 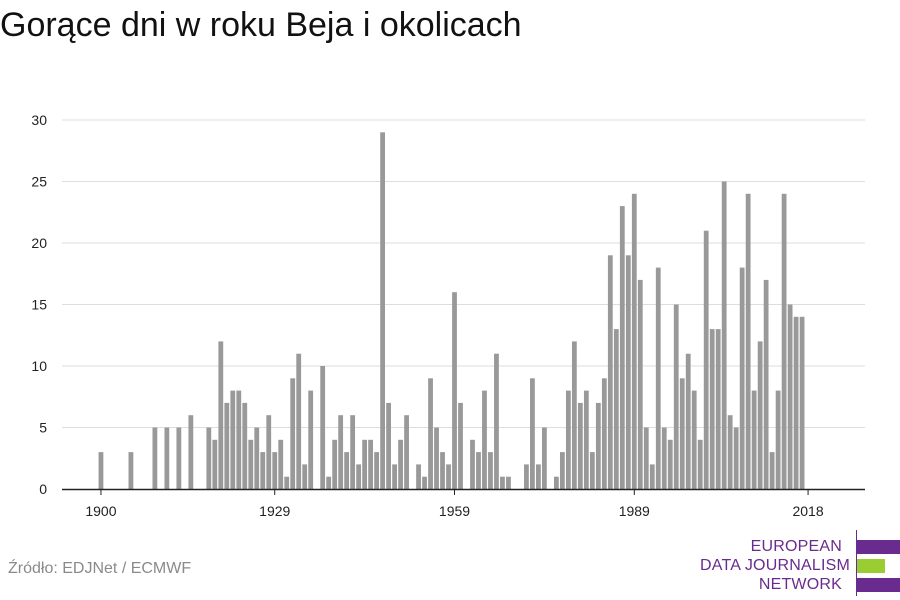 What do you see at coordinates (796, 546) in the screenshot?
I see `logo-line-1: EUROPEAN` at bounding box center [796, 546].